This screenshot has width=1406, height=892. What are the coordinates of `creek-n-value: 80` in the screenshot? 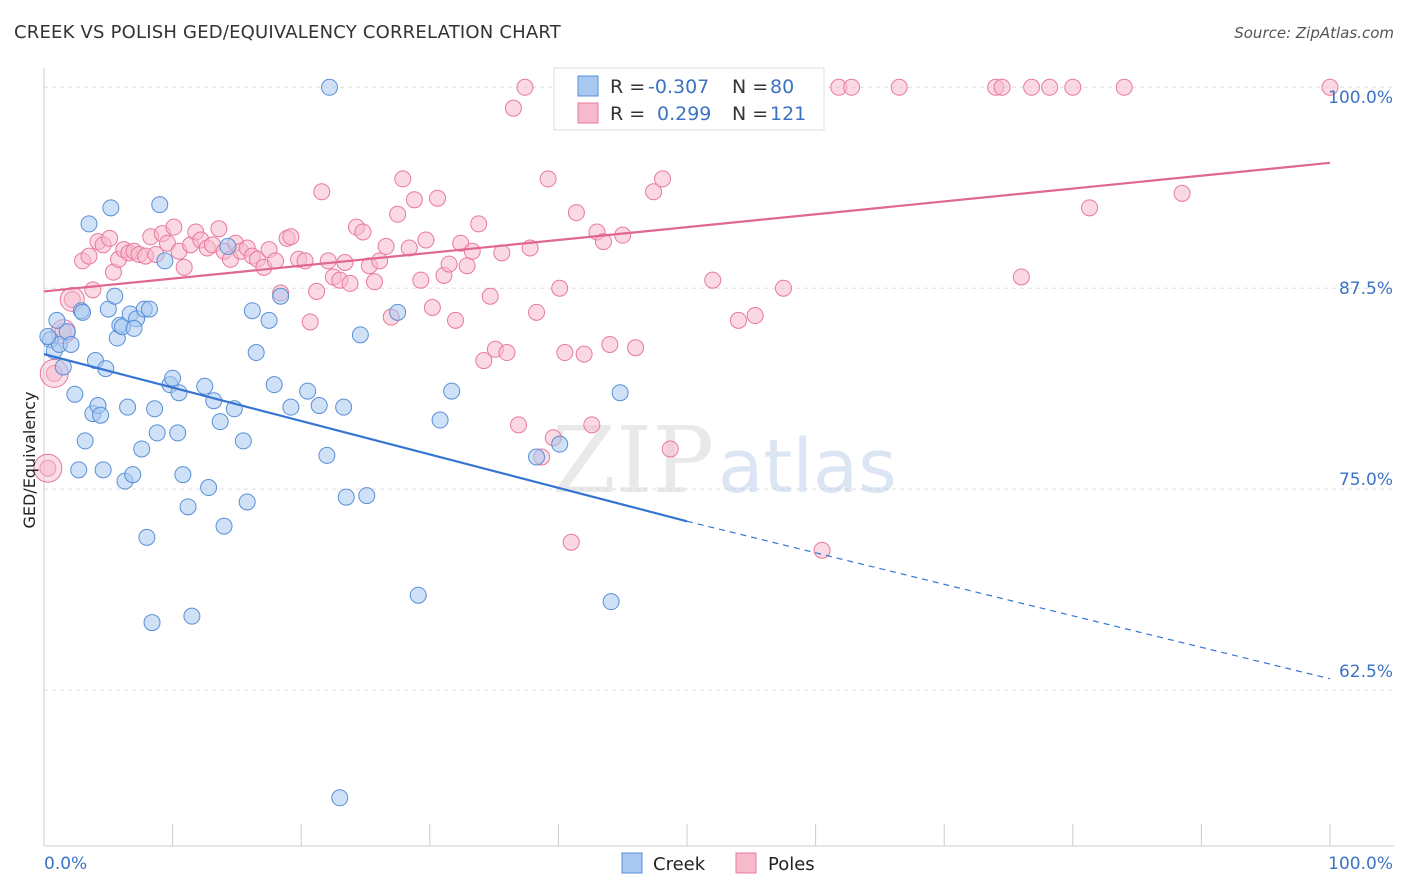 It's located at (782, 87).